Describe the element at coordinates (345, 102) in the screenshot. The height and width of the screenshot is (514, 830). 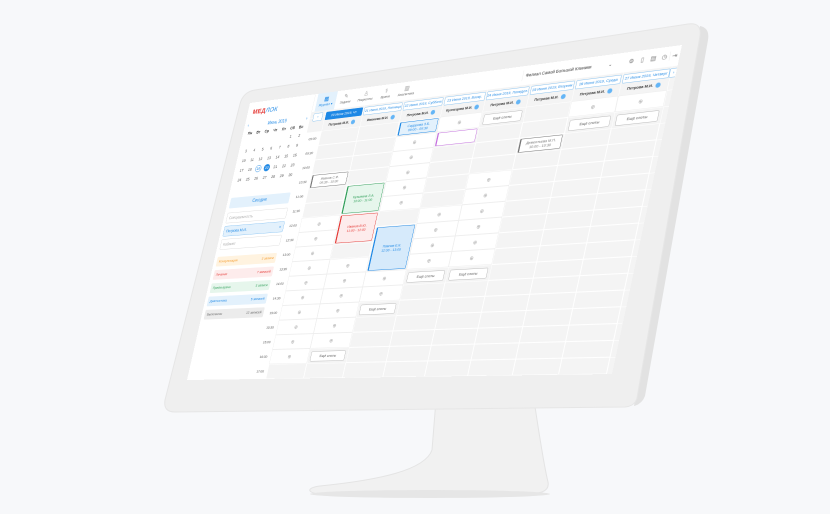
I see `nav-label: Задачи` at that location.